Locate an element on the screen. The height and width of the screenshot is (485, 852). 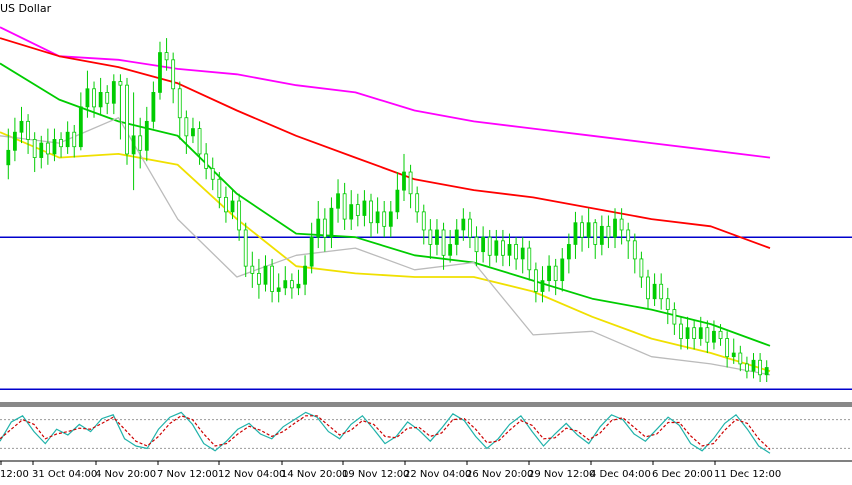
x-tick-label: 29 Nov 12:00 is located at coordinates (561, 474).